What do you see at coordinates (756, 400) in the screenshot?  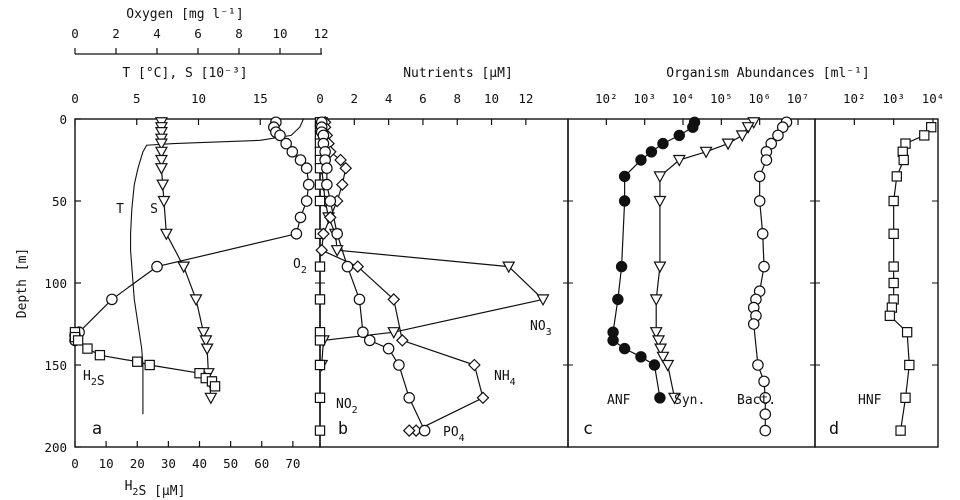 I see `label-bact: Bact.` at bounding box center [756, 400].